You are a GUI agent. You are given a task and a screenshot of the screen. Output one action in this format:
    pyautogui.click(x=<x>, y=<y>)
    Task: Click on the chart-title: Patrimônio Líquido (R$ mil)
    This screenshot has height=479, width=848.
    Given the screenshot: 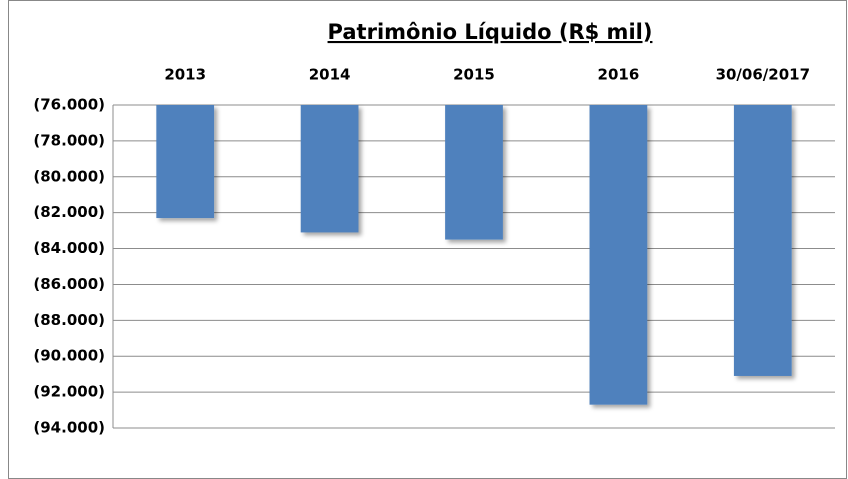 What is the action you would take?
    pyautogui.click(x=490, y=32)
    